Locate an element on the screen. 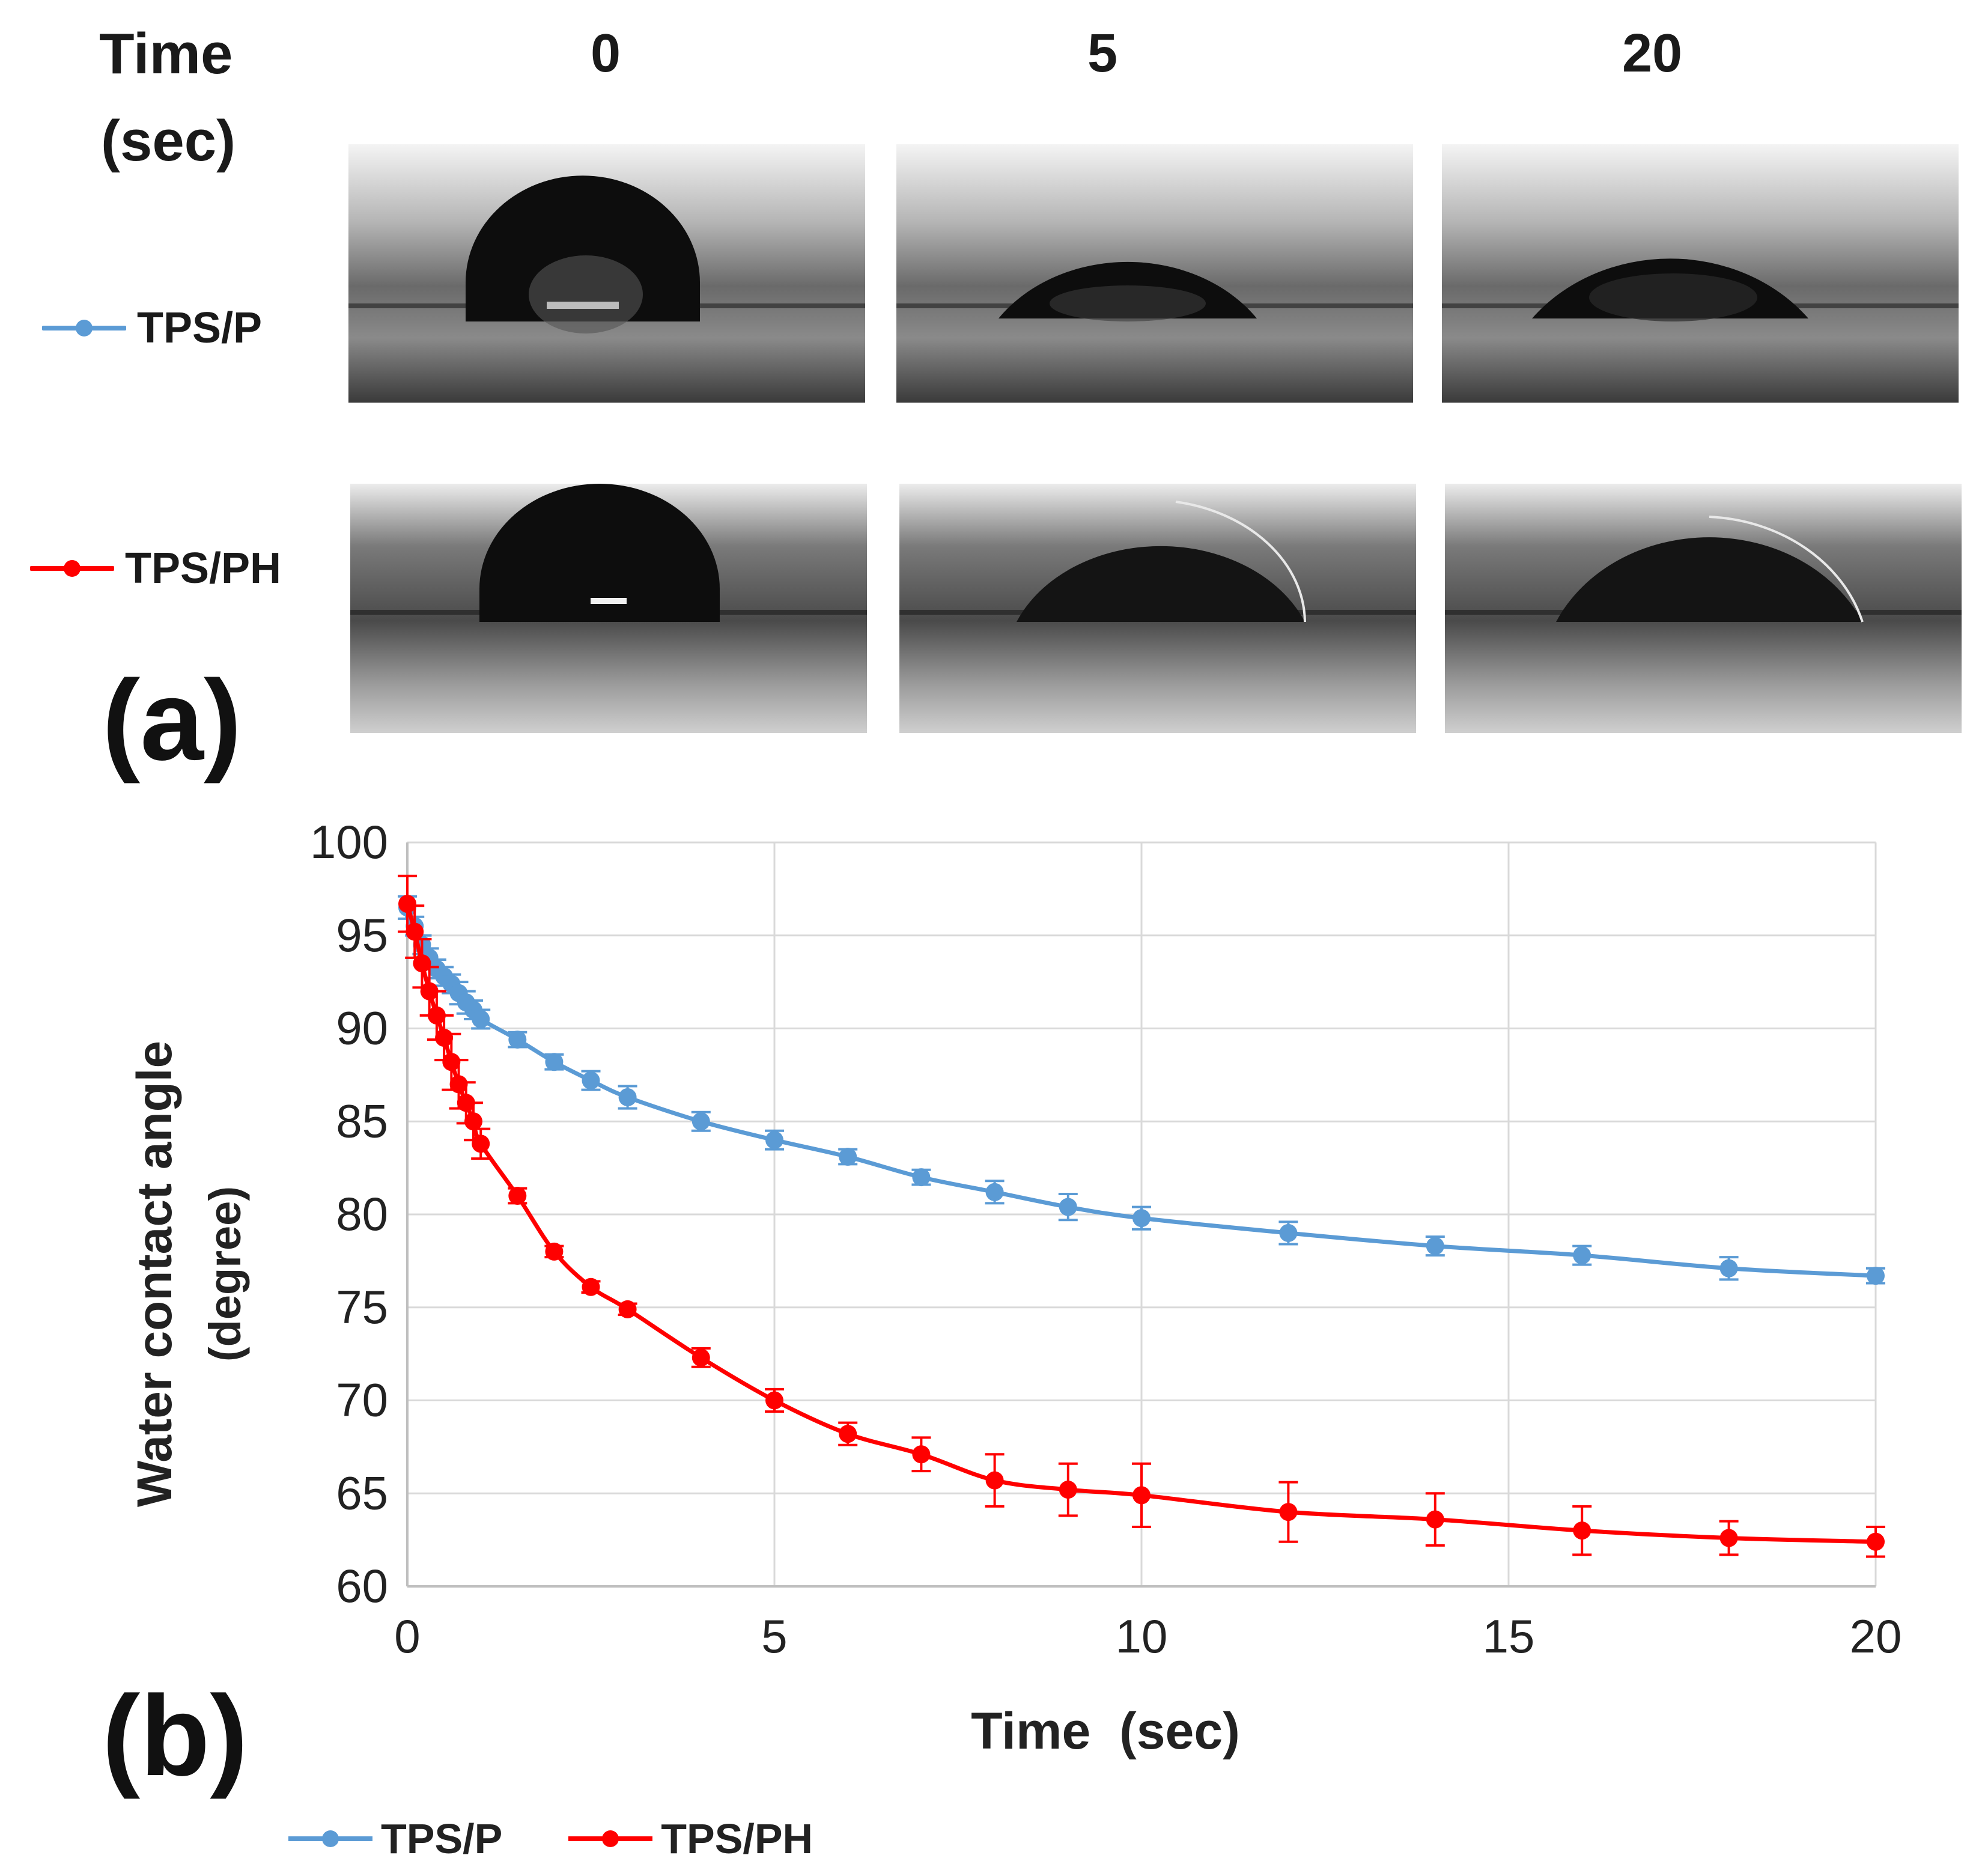  legend-line-tps-p is located at coordinates (330, 1838).